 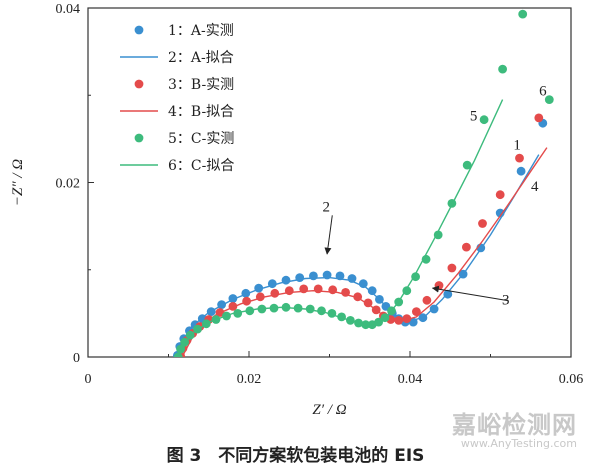 I want to click on legend-entry-label: 2：A-拟合, so click(x=201, y=58).